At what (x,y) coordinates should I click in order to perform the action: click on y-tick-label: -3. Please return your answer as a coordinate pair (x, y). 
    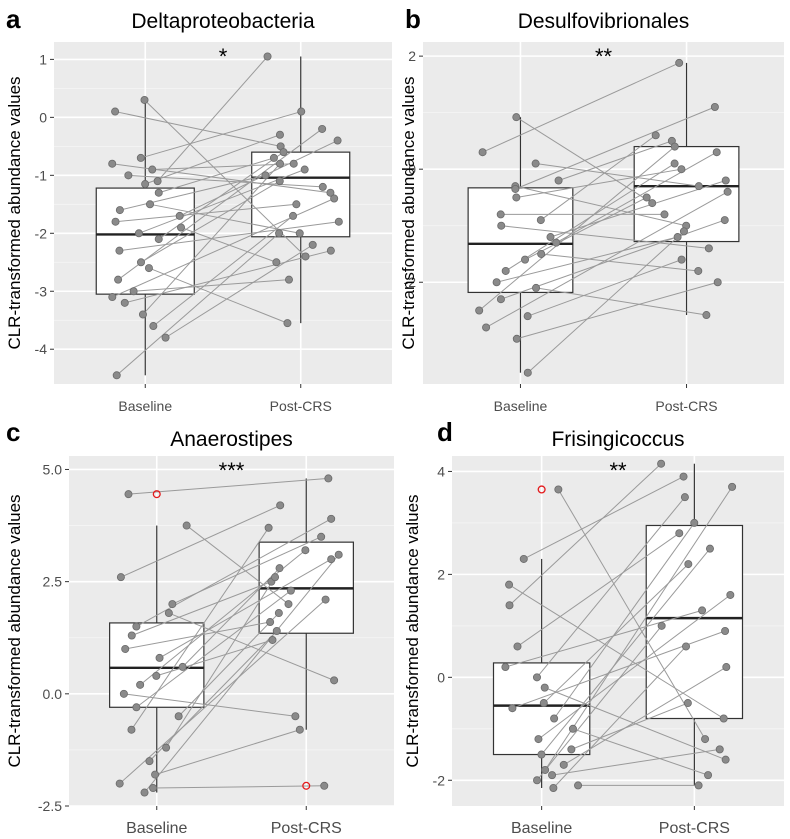
    Looking at the image, I should click on (41, 291).